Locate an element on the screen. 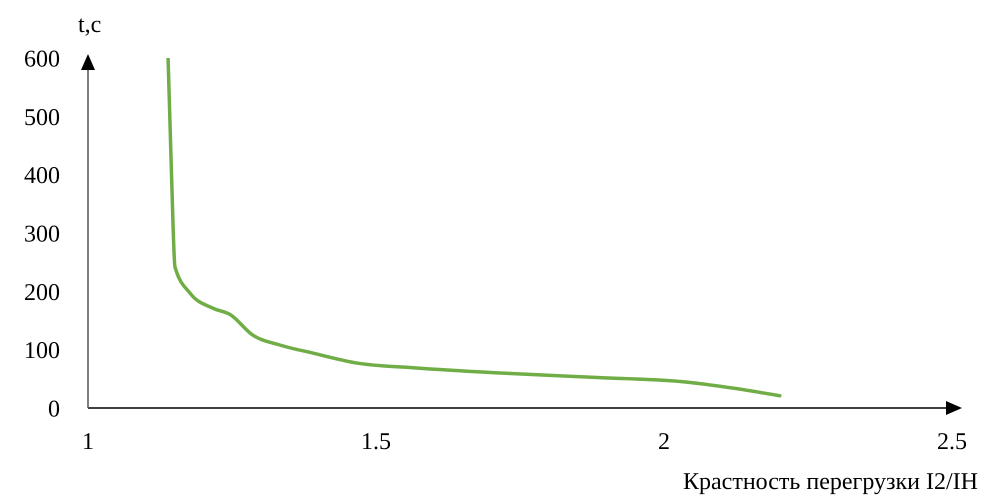 The height and width of the screenshot is (497, 986). y-tick-label: 500 is located at coordinates (42, 117).